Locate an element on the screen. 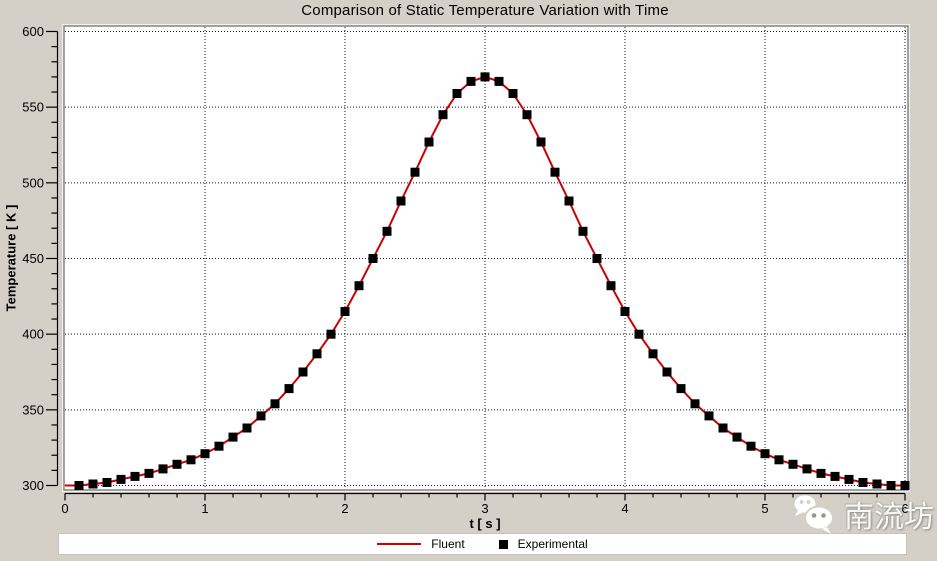 The image size is (937, 561). svg-text: 400 is located at coordinates (33, 334).